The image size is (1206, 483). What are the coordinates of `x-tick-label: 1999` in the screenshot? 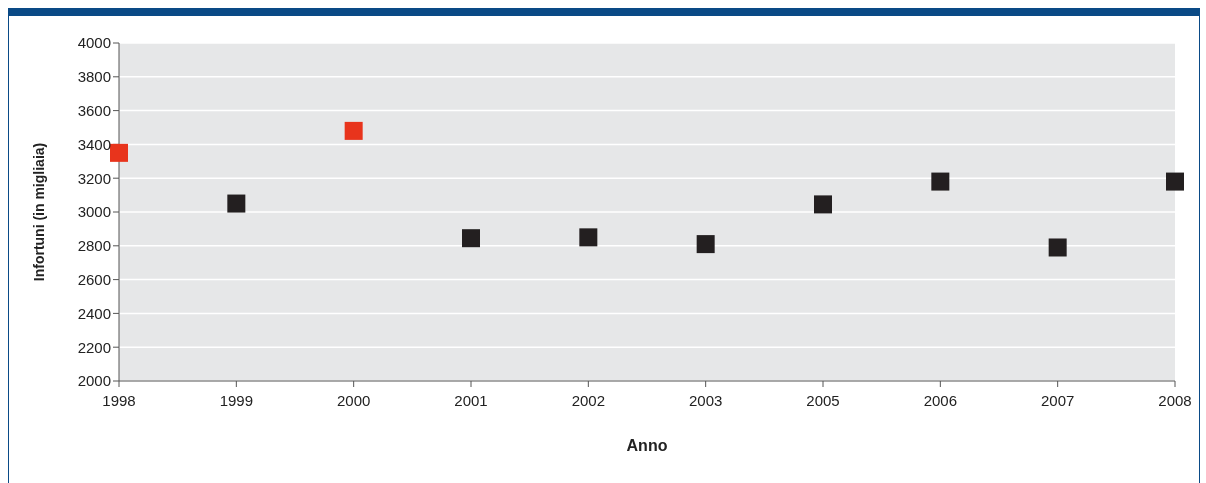 It's located at (236, 400).